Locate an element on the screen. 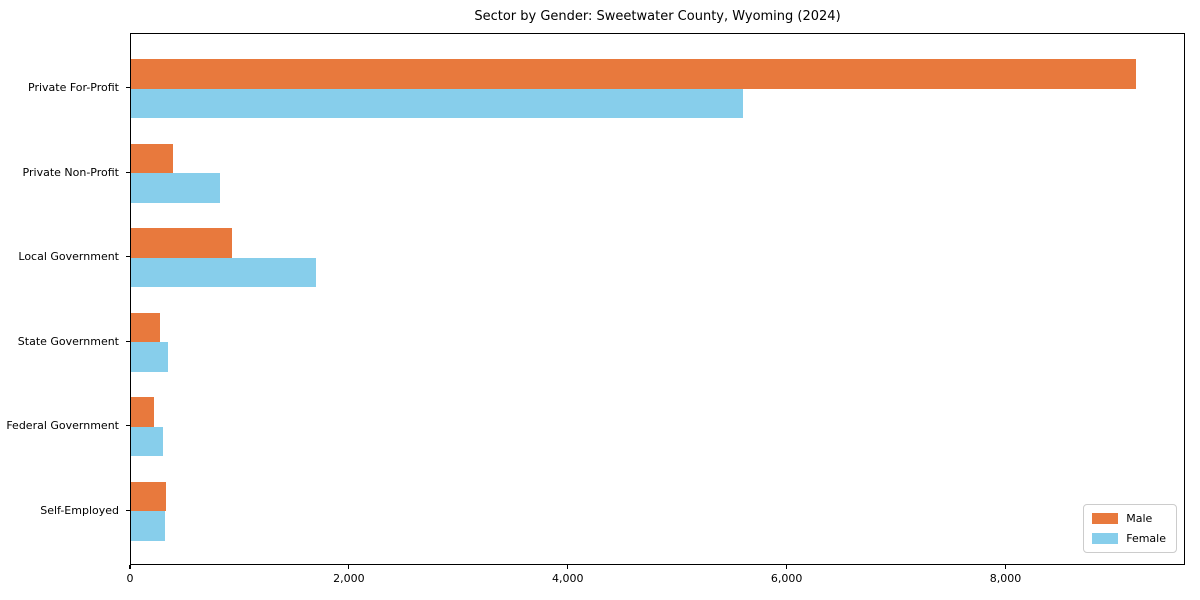 The image size is (1200, 600). bar-female-federal-government is located at coordinates (147, 441).